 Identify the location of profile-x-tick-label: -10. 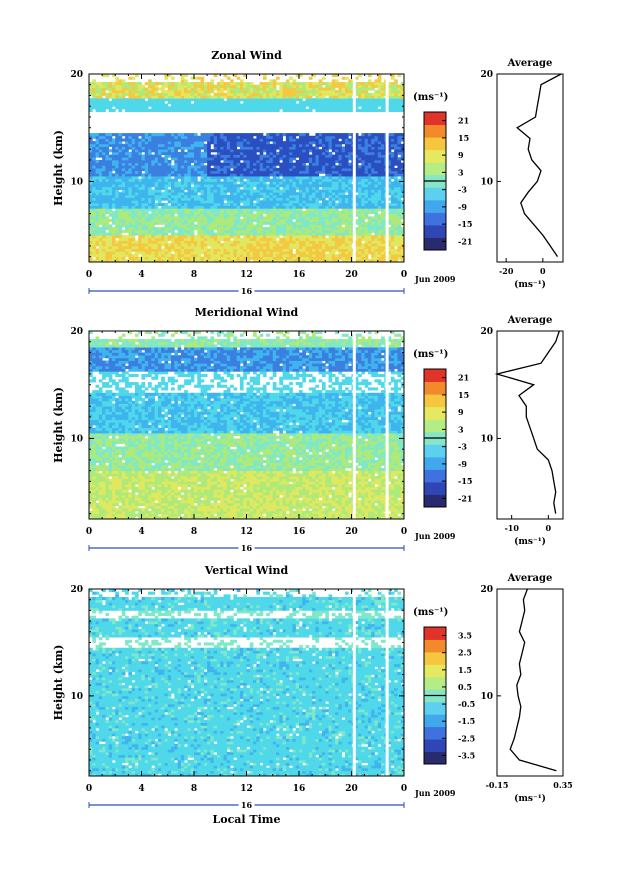
(511, 528).